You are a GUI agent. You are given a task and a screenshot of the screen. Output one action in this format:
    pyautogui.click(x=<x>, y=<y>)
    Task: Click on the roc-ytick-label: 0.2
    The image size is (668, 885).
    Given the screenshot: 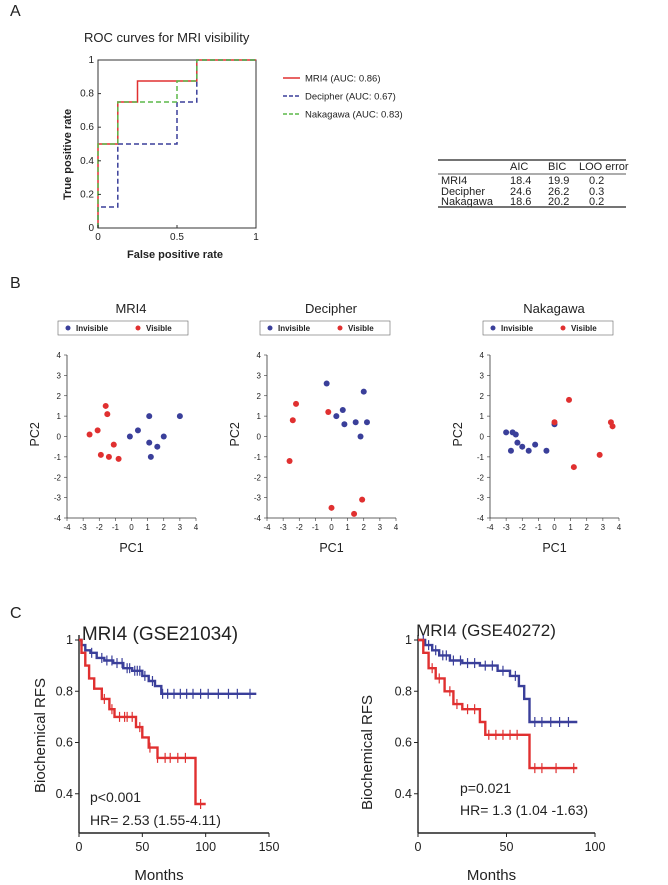 What is the action you would take?
    pyautogui.click(x=87, y=194)
    